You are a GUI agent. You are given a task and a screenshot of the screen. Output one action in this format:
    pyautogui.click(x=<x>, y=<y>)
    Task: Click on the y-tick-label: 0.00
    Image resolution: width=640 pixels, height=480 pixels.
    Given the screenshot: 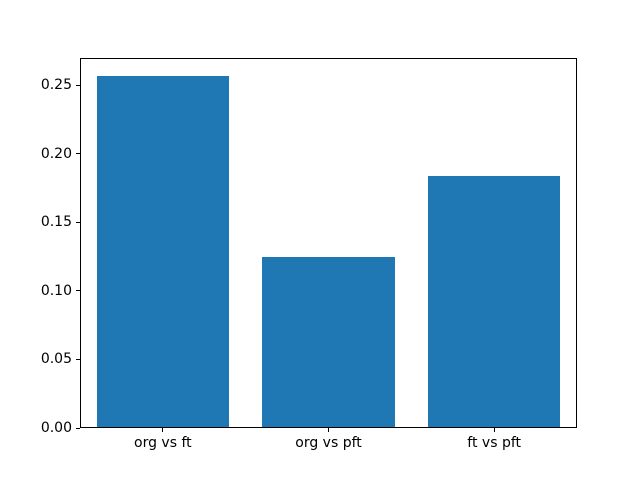 What is the action you would take?
    pyautogui.click(x=56, y=428)
    